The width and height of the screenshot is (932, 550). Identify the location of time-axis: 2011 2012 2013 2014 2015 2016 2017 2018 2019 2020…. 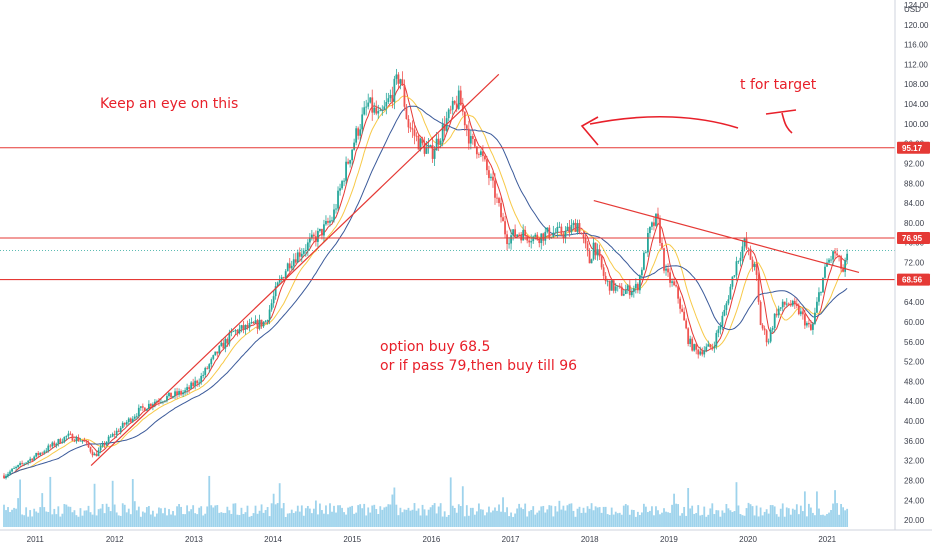
(466, 536).